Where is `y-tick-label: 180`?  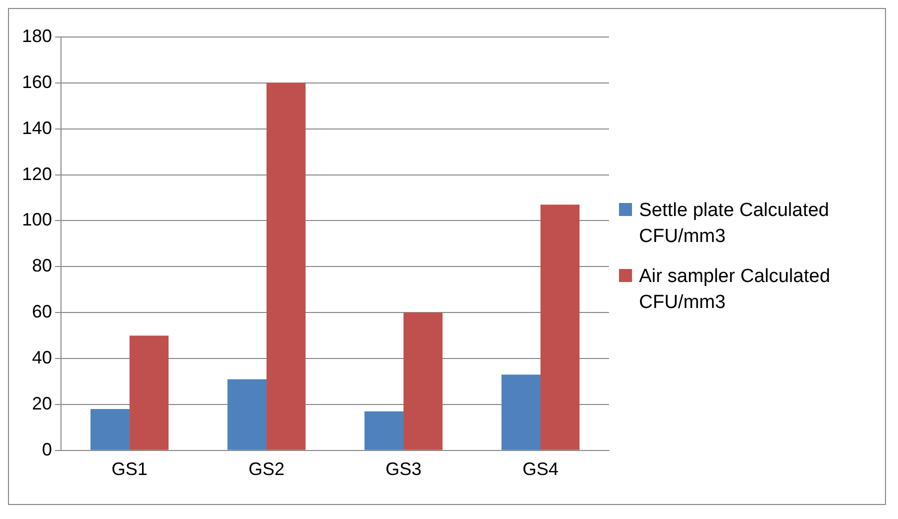 y-tick-label: 180 is located at coordinates (37, 36).